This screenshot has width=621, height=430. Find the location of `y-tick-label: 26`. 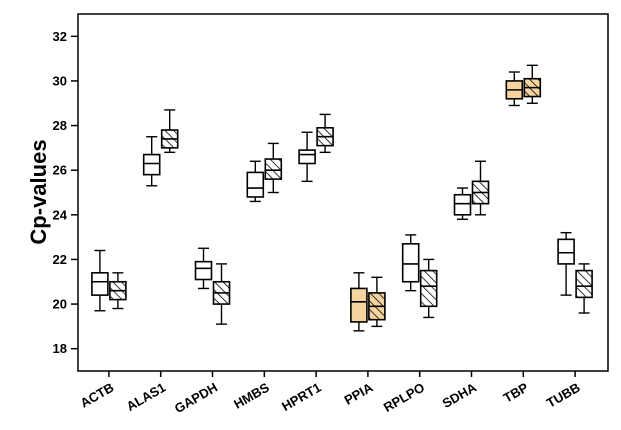

y-tick-label: 26 is located at coordinates (60, 170).